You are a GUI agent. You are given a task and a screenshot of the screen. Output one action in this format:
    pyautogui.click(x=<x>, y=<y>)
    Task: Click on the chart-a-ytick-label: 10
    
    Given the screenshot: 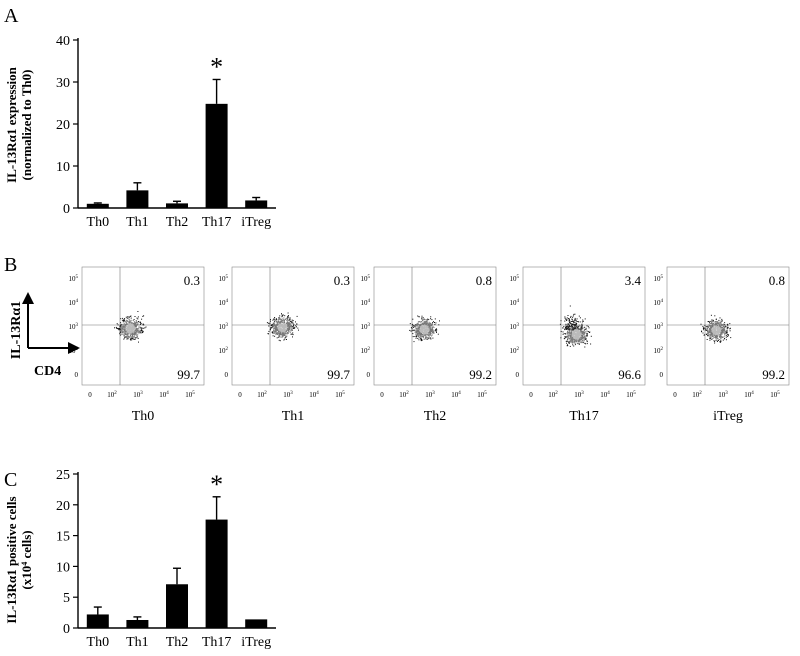 What is the action you would take?
    pyautogui.click(x=63, y=167)
    